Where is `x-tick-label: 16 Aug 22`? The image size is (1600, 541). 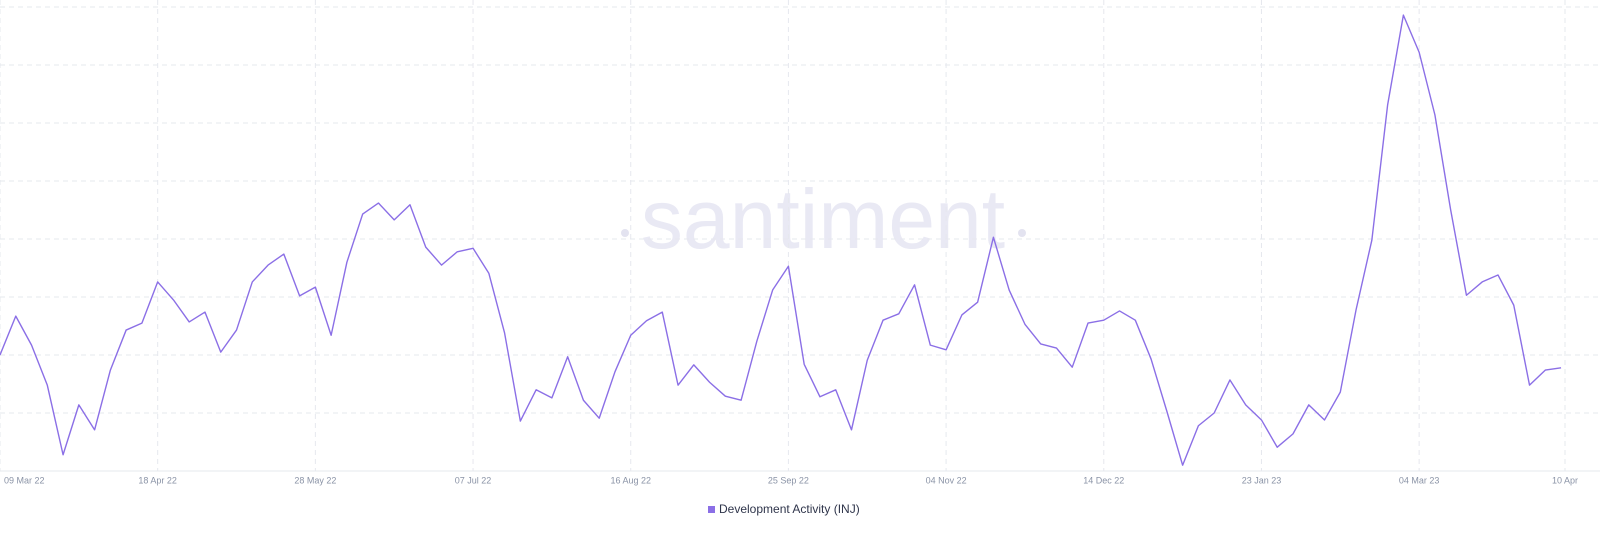
x-tick-label: 16 Aug 22 is located at coordinates (630, 480).